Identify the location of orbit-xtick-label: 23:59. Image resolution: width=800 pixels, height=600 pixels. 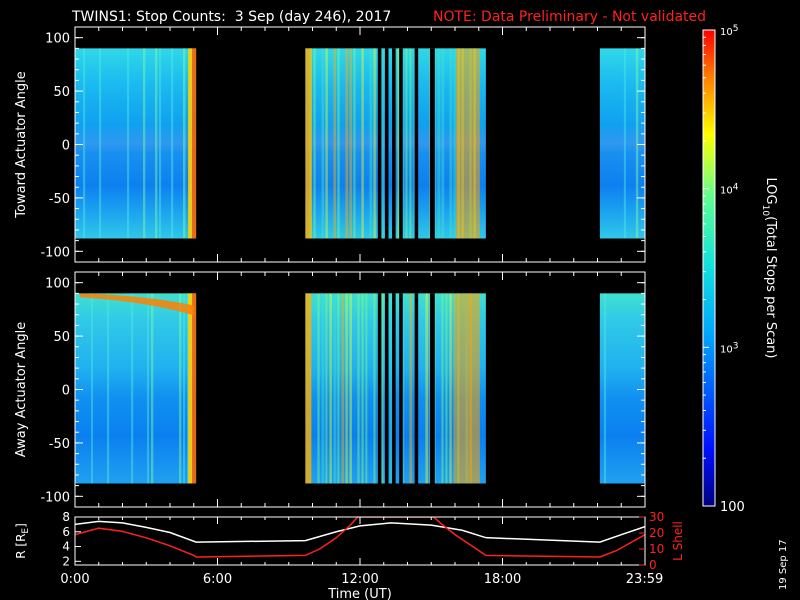
(644, 579).